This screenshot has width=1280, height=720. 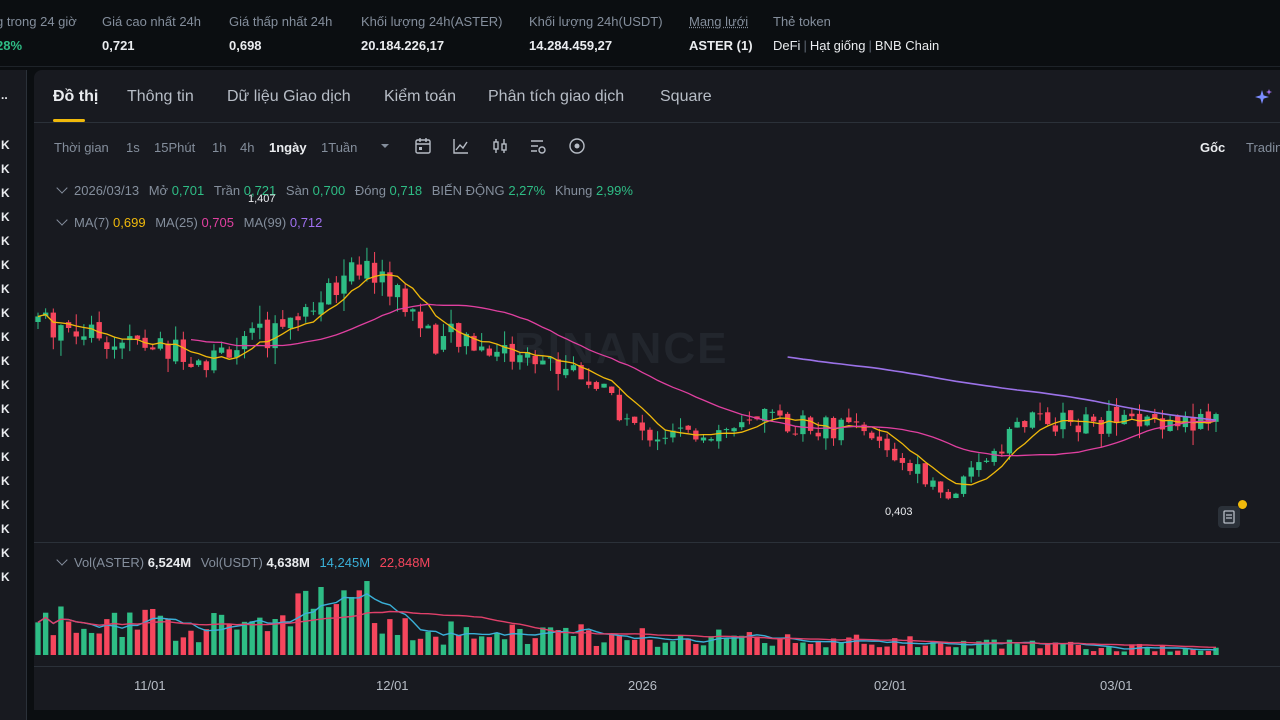 I want to click on tab-trading-data: Dữ liệu Giao dịch, so click(x=289, y=96).